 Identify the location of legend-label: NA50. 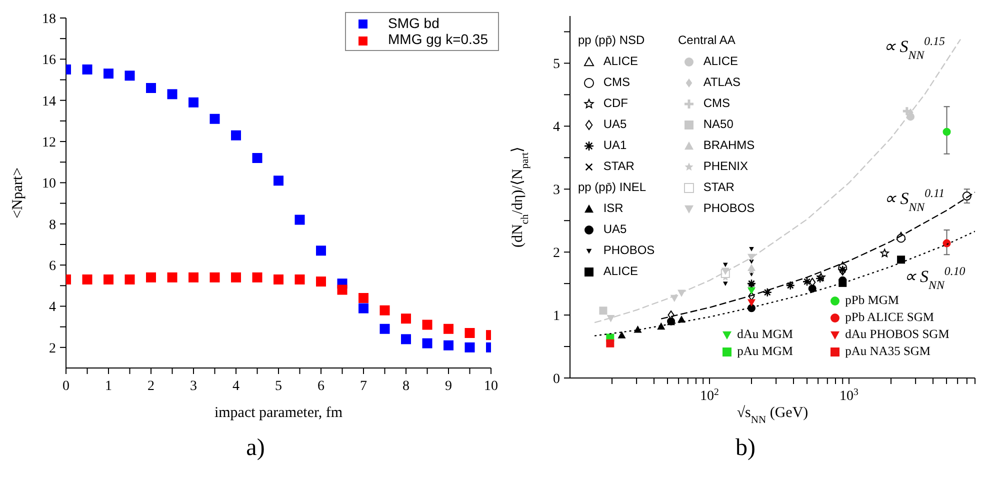
(718, 124).